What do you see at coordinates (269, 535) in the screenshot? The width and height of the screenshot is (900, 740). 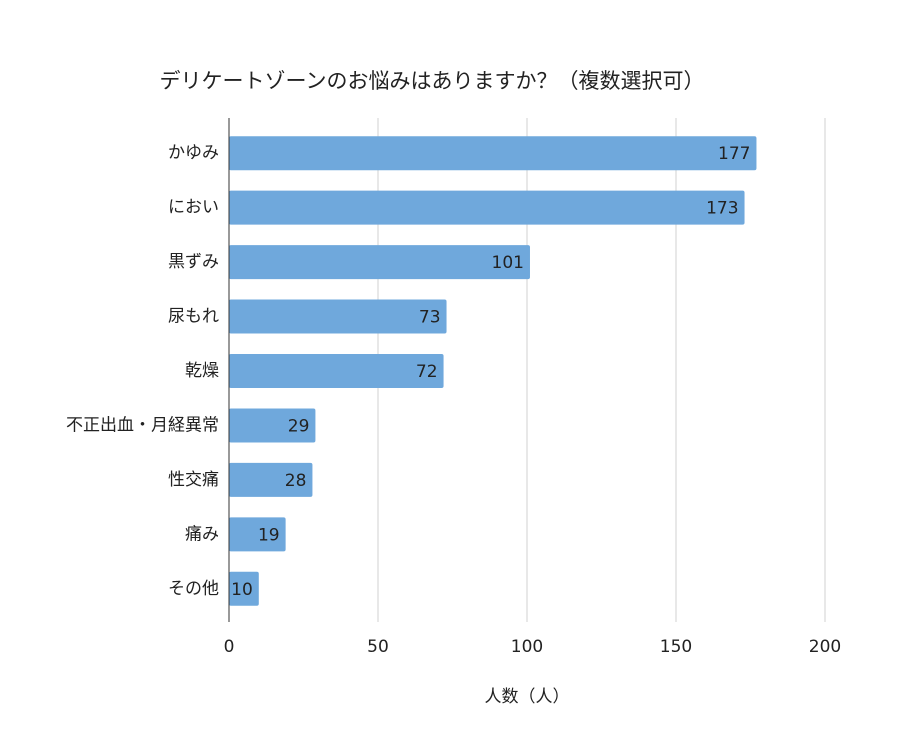 I see `data-label: 19` at bounding box center [269, 535].